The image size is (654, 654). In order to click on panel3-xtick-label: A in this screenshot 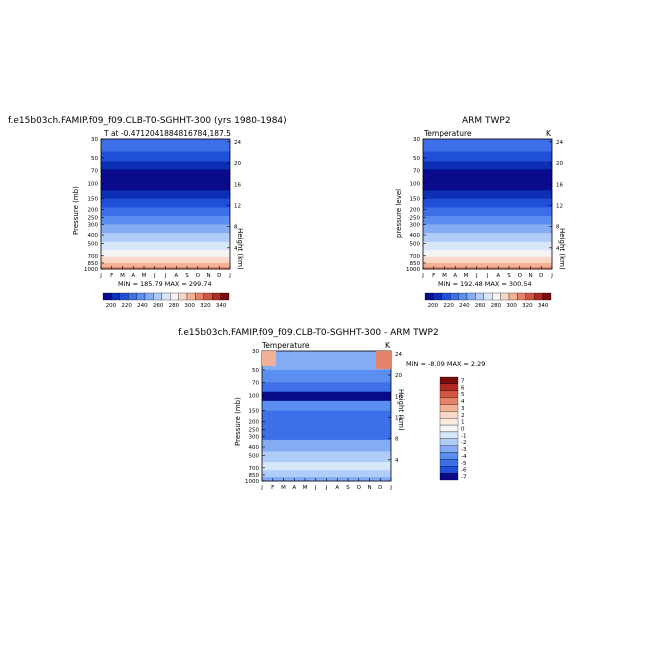, I will do `click(337, 488)`.